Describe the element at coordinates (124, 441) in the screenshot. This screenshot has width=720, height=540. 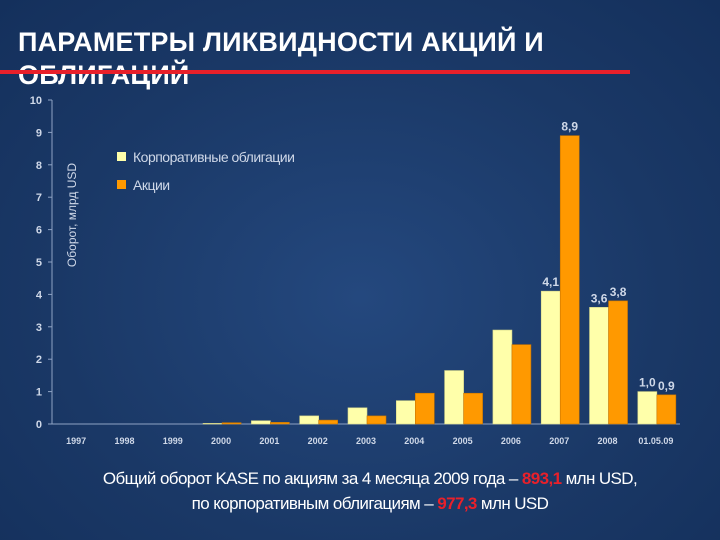
I see `x-tick-label: 1998` at that location.